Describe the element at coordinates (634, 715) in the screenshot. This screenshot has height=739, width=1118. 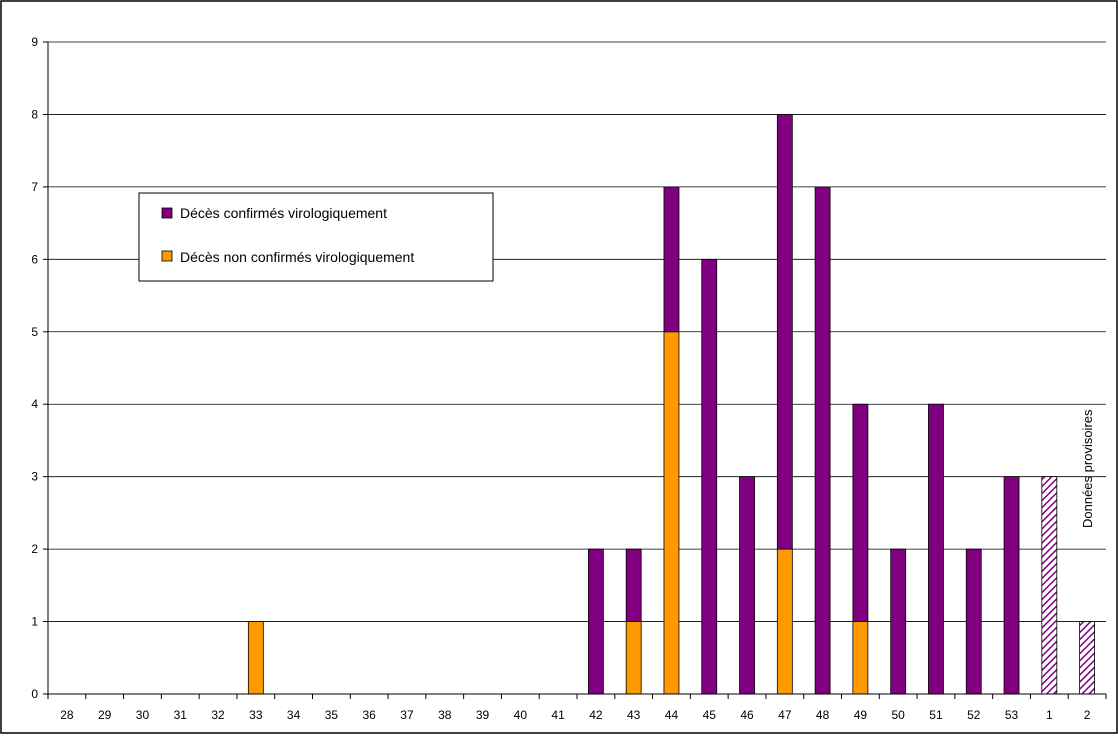
I see `x-tick-label: 43` at that location.